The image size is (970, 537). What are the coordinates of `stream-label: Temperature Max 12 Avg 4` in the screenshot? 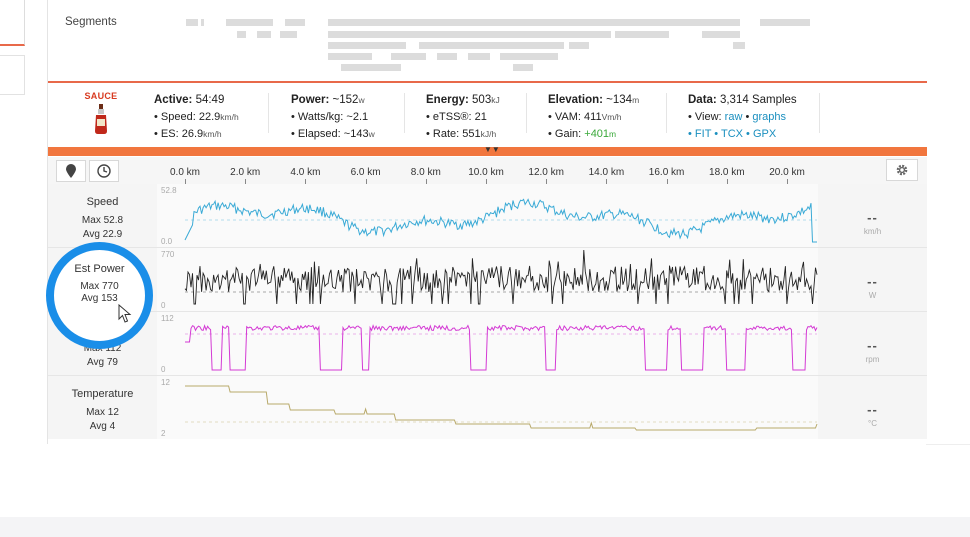 It's located at (102, 407).